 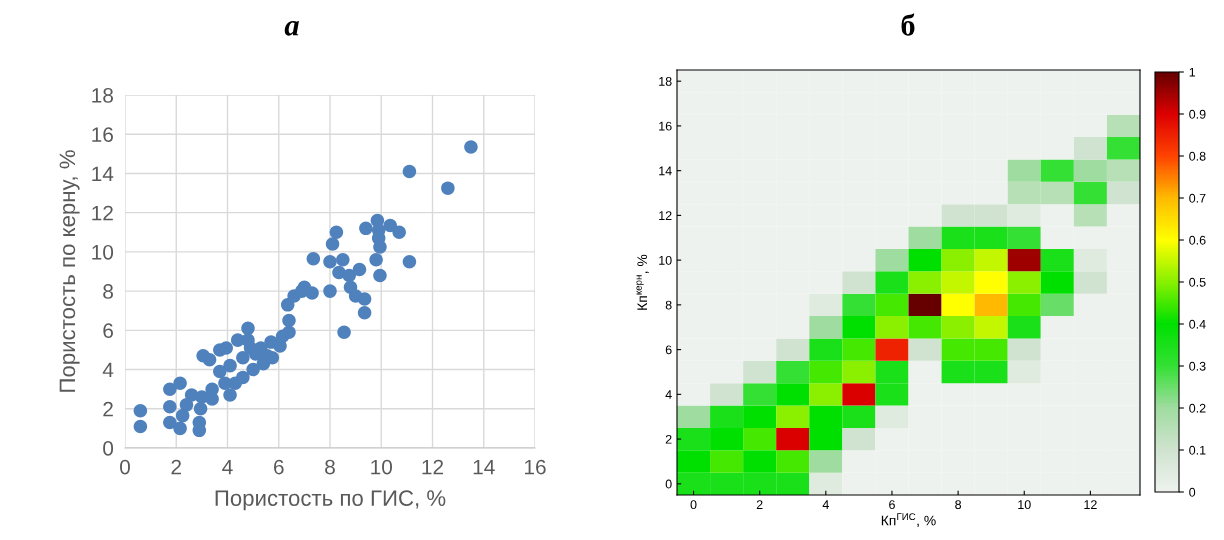 What do you see at coordinates (908, 24) in the screenshot?
I see `chart-title: б` at bounding box center [908, 24].